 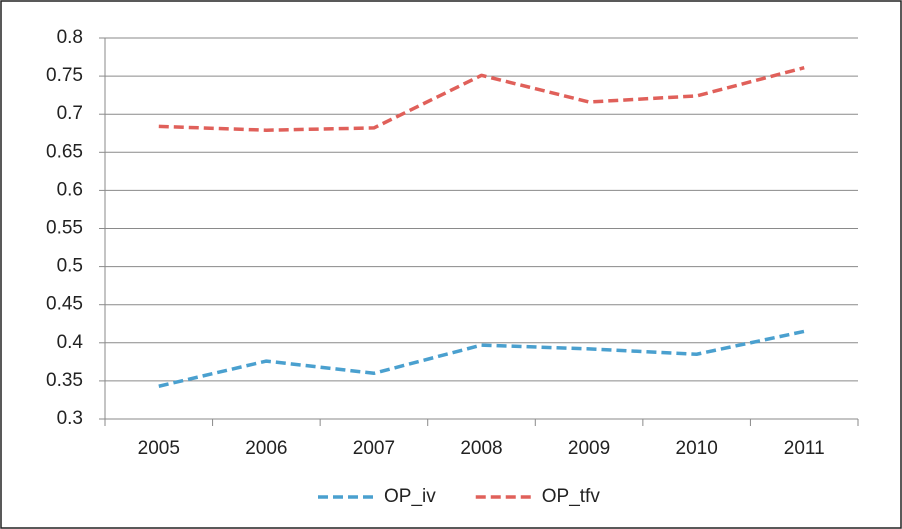 What do you see at coordinates (64, 228) in the screenshot?
I see `y-tick-label: 0.55` at bounding box center [64, 228].